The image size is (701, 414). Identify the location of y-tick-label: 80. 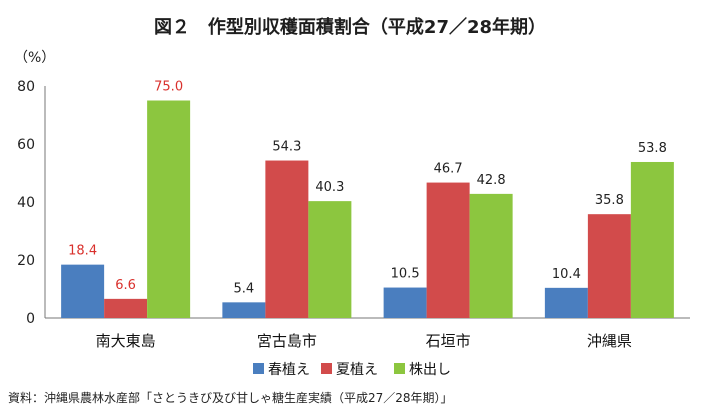
(26, 87).